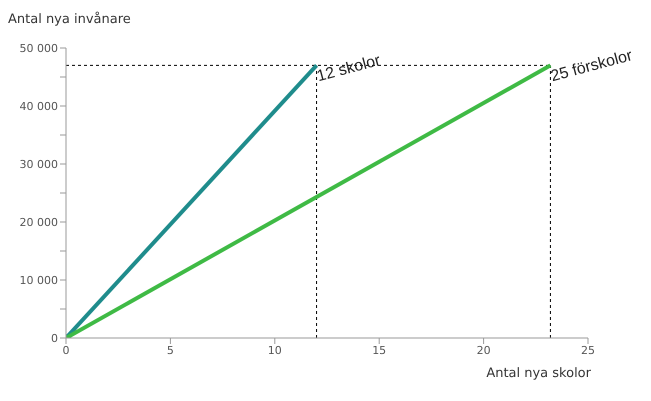  What do you see at coordinates (379, 350) in the screenshot?
I see `x-tick-label: 15` at bounding box center [379, 350].